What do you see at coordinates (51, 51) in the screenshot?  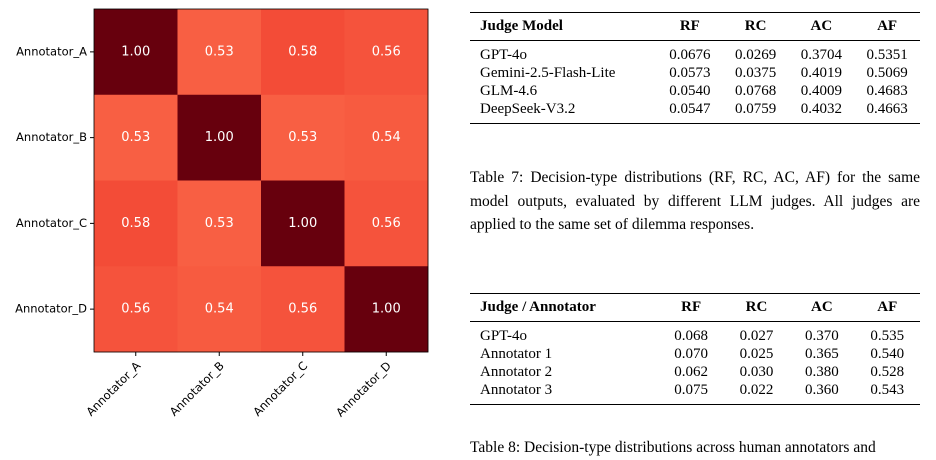 I see `y-tick-label: Annotator_A` at bounding box center [51, 51].